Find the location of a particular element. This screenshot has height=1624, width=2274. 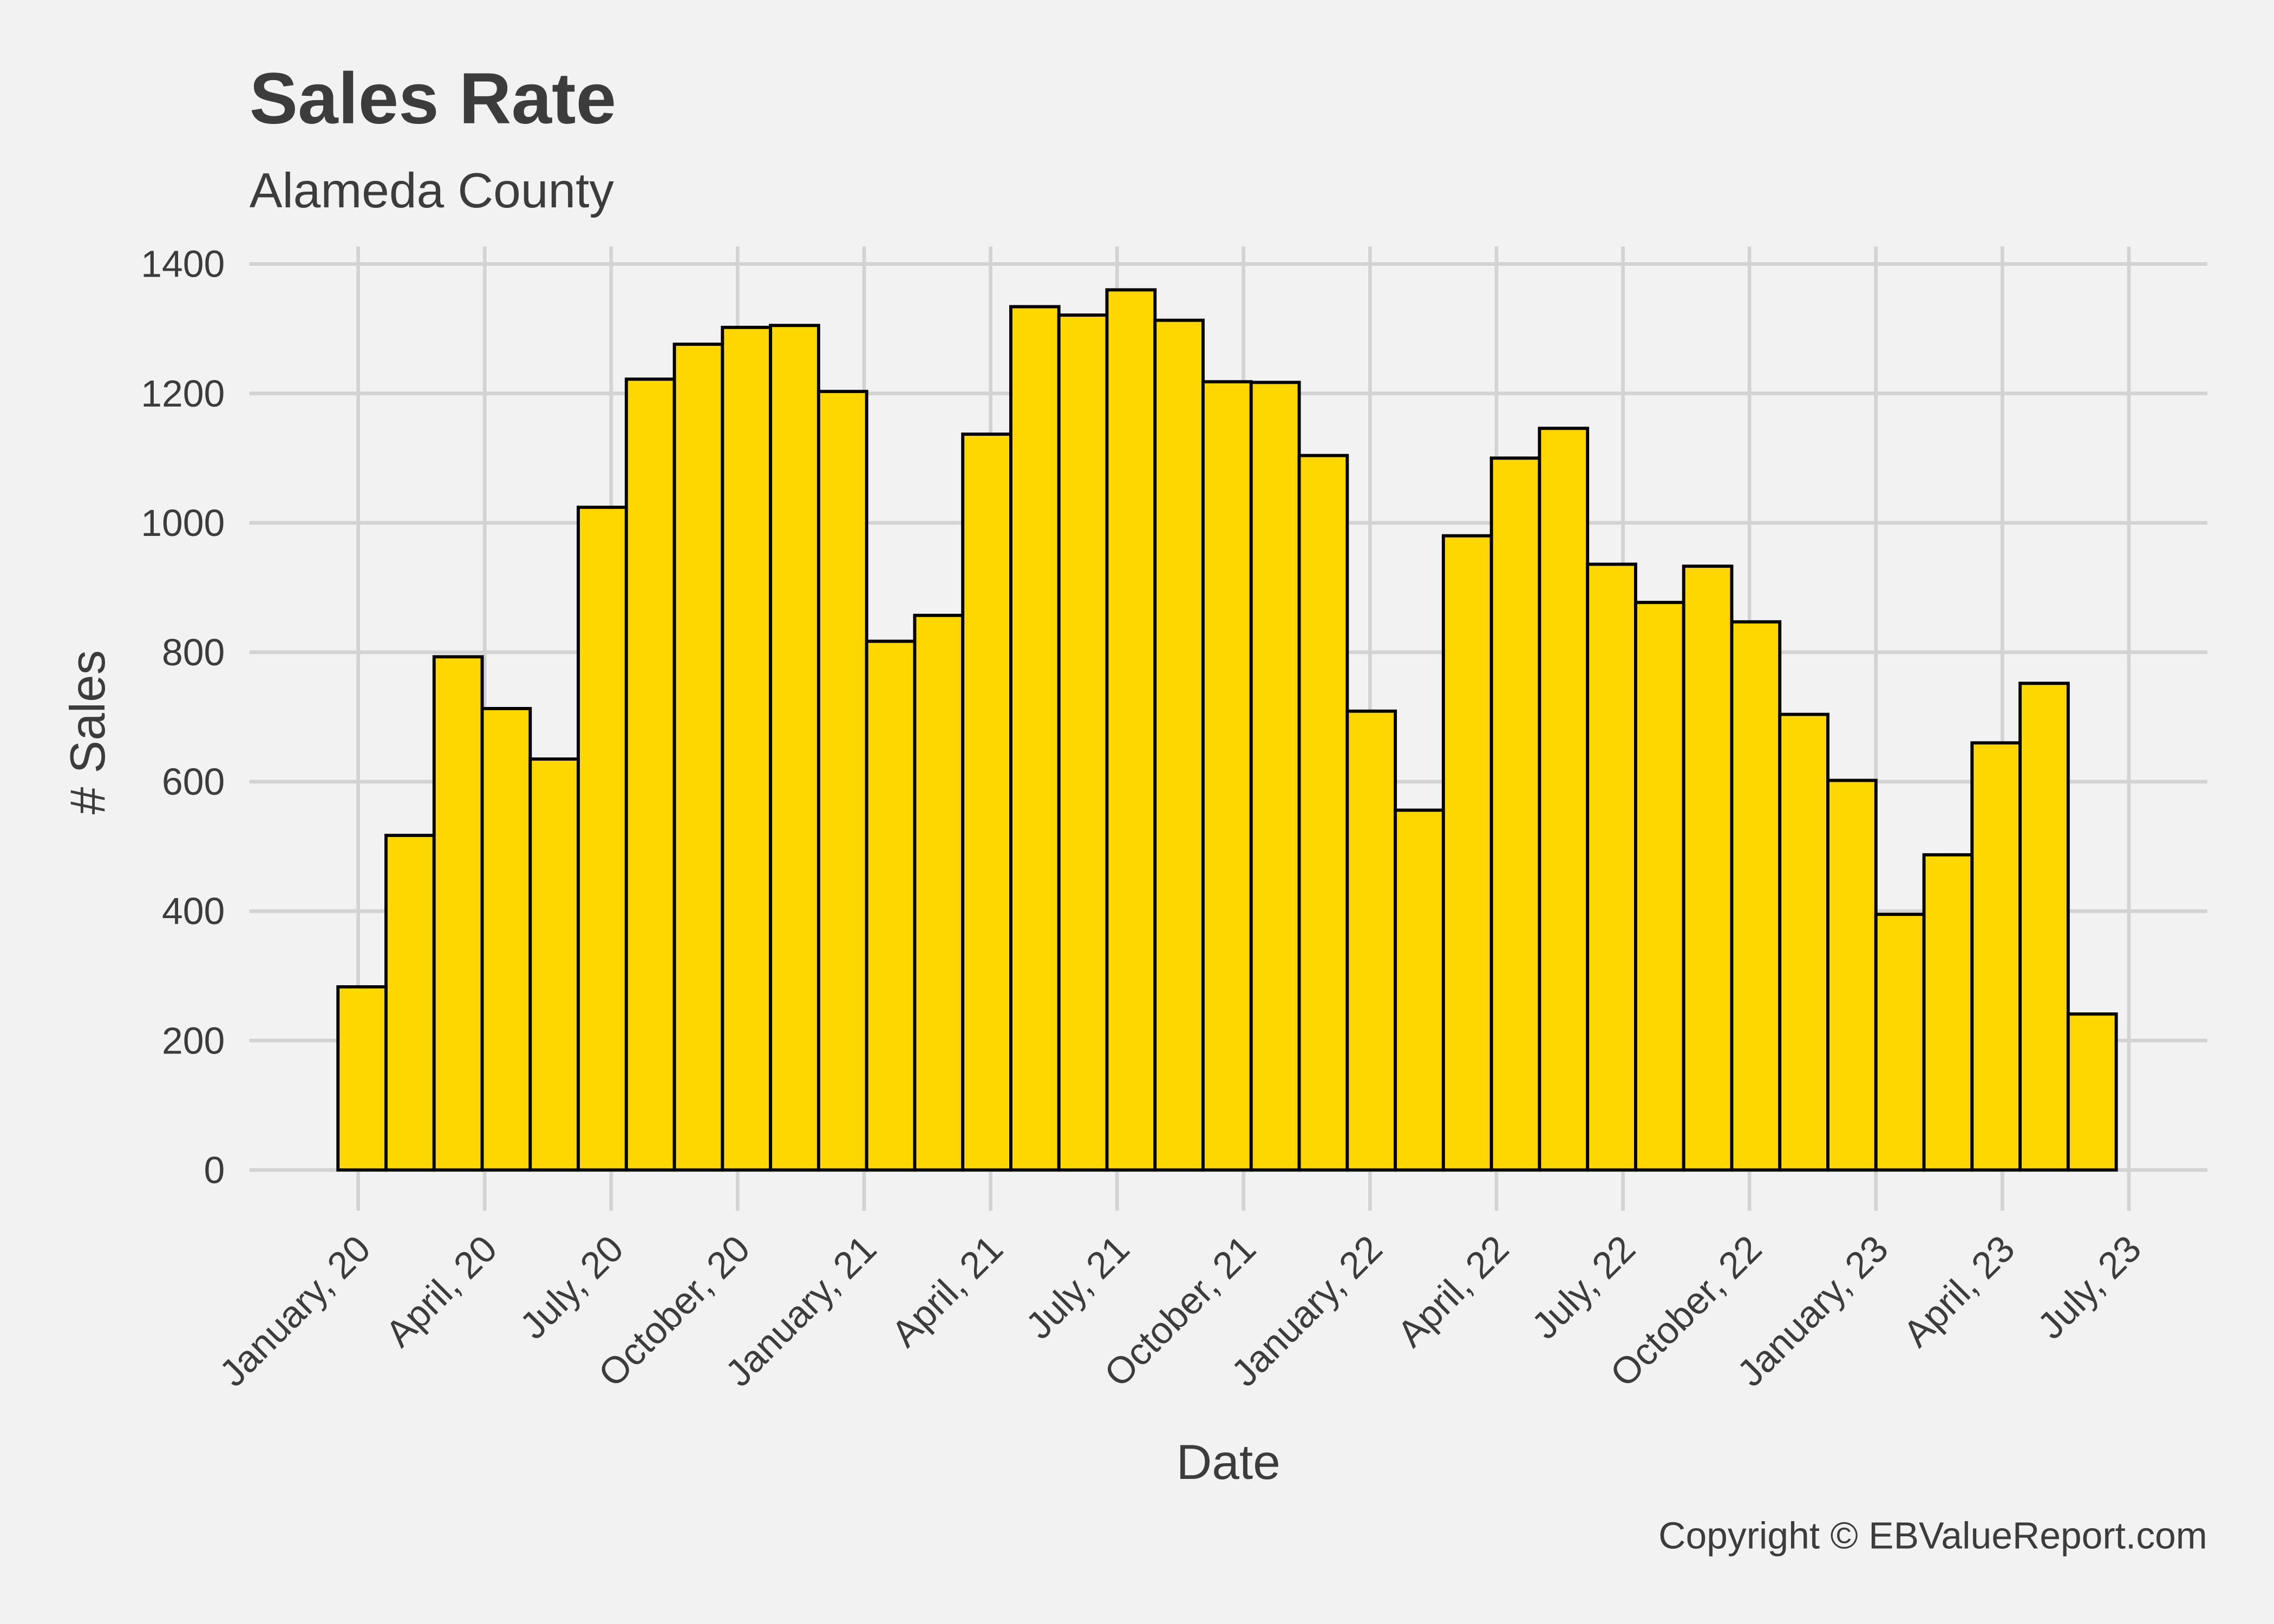

y-tick-label: 1000 is located at coordinates (183, 523).